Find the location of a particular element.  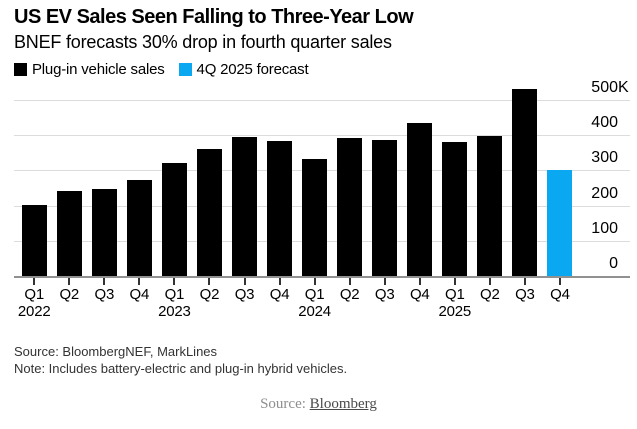

x-axis-label-q2-2022: Q2 is located at coordinates (69, 294).